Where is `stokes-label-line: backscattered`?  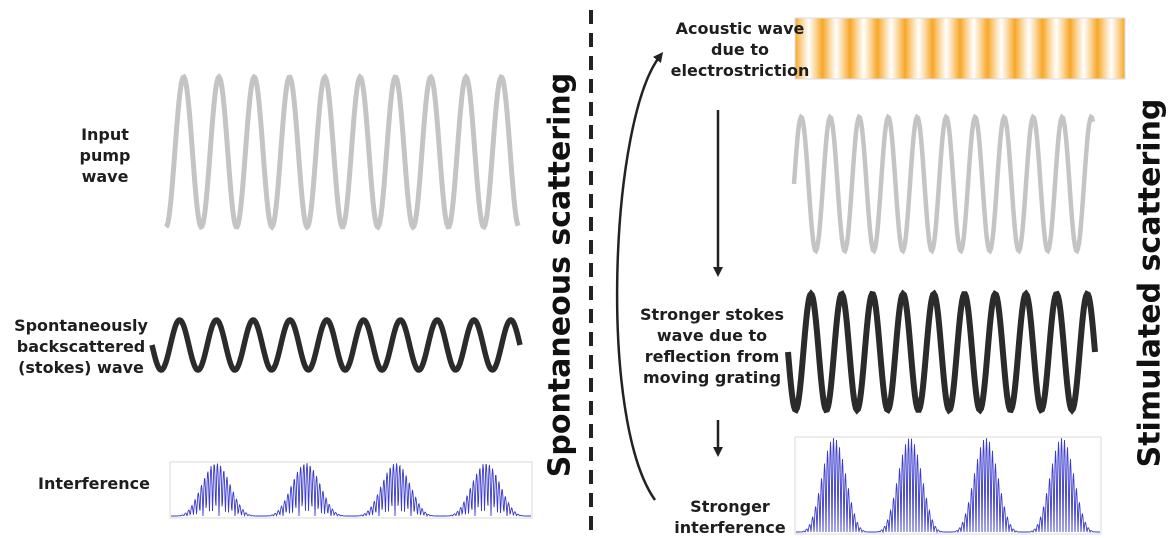
stokes-label-line: backscattered is located at coordinates (81, 346).